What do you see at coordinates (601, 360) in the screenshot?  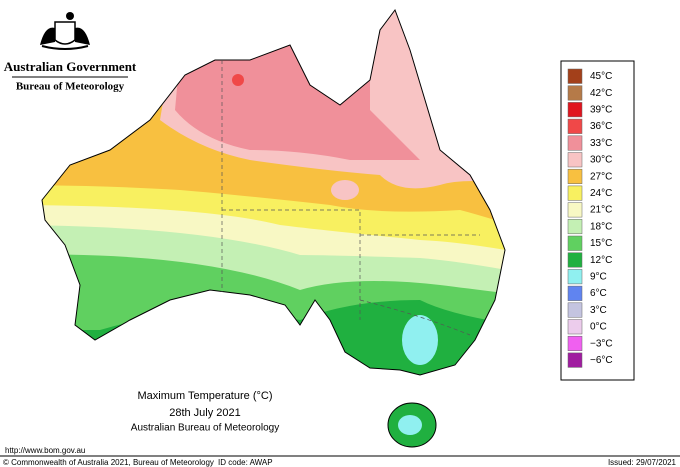 I see `legend-label: −6°C` at bounding box center [601, 360].